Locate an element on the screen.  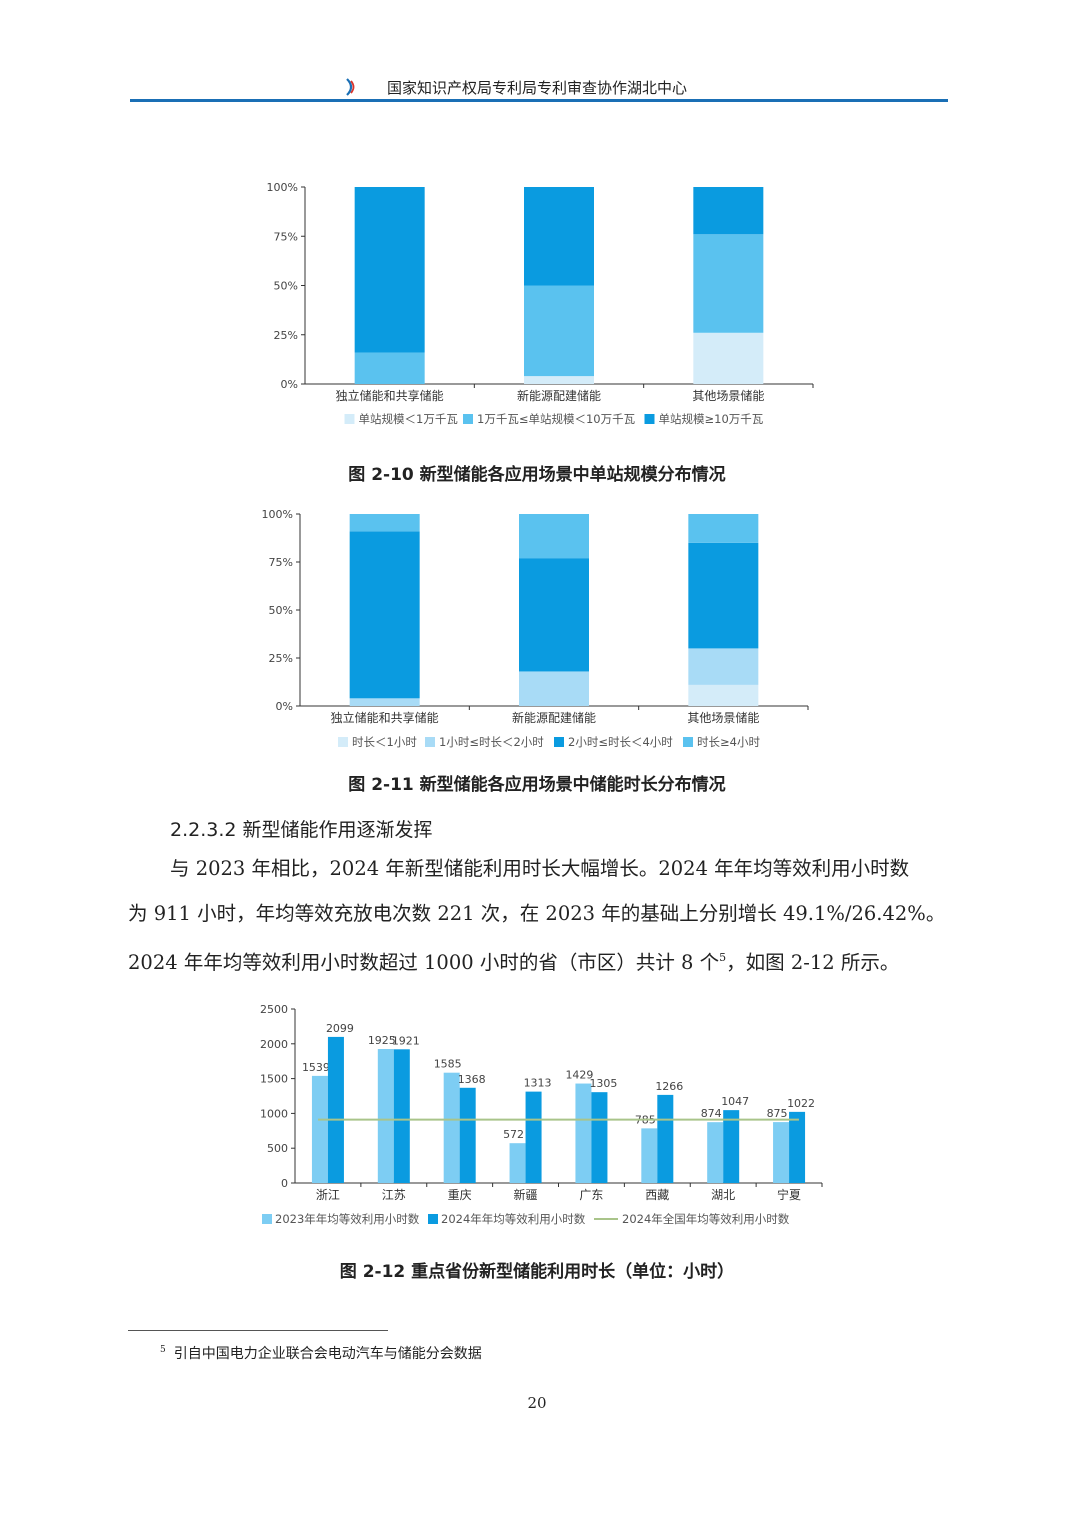
y-tick-label: 2000 is located at coordinates (274, 1044).